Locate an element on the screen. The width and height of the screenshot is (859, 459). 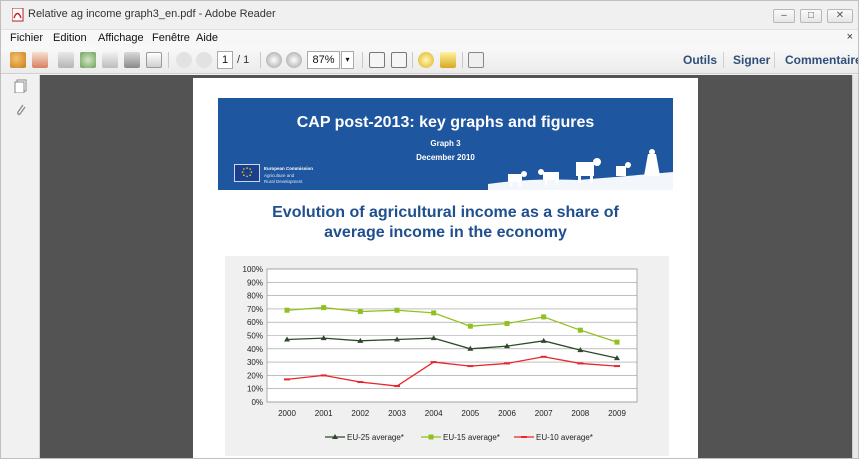
eu-flag-logo-icon is located at coordinates (247, 173).